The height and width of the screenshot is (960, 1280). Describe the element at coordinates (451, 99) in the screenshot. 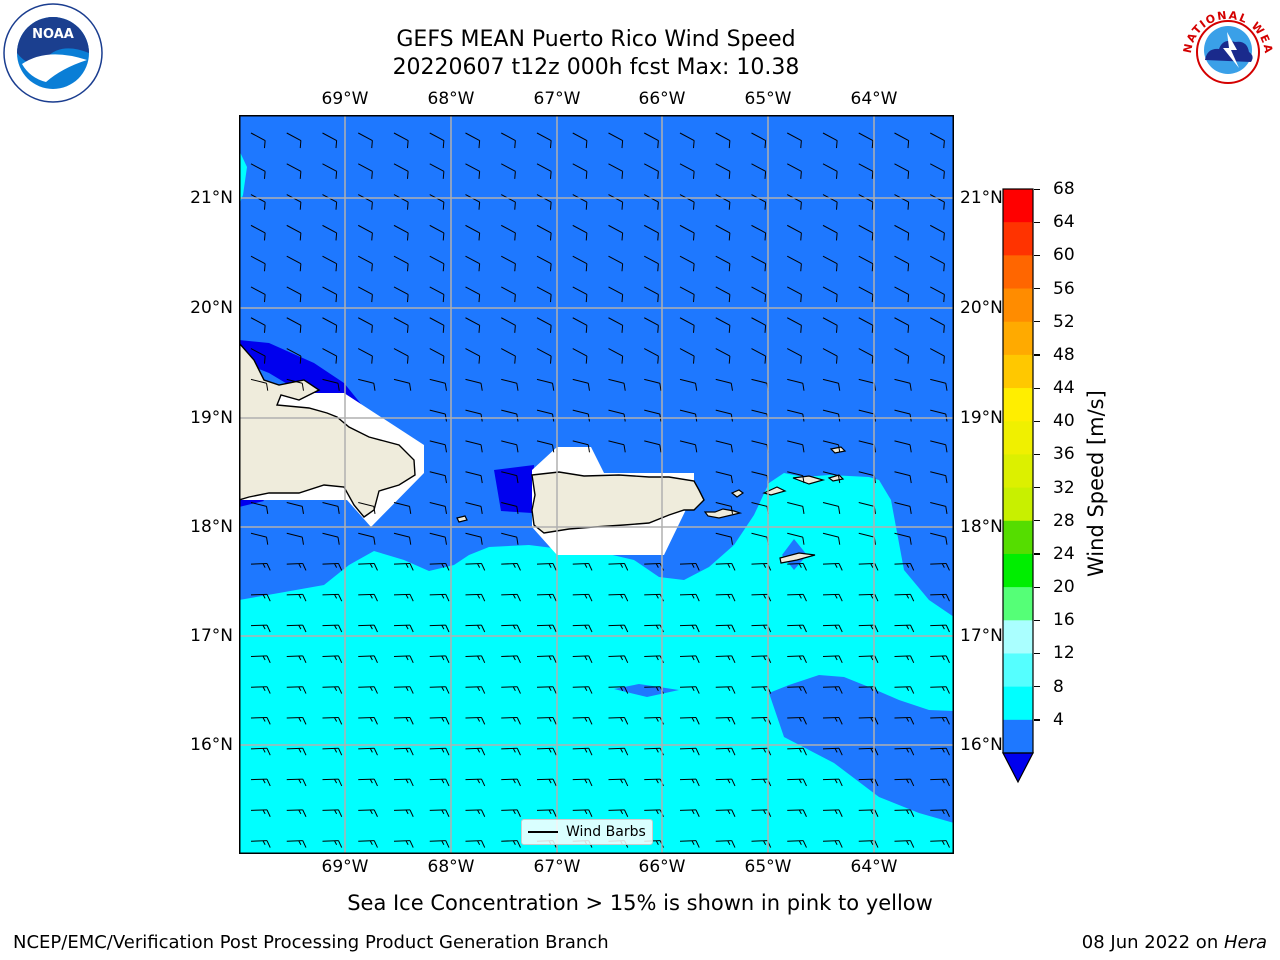

I see `lon-tick-top: 68°W` at that location.